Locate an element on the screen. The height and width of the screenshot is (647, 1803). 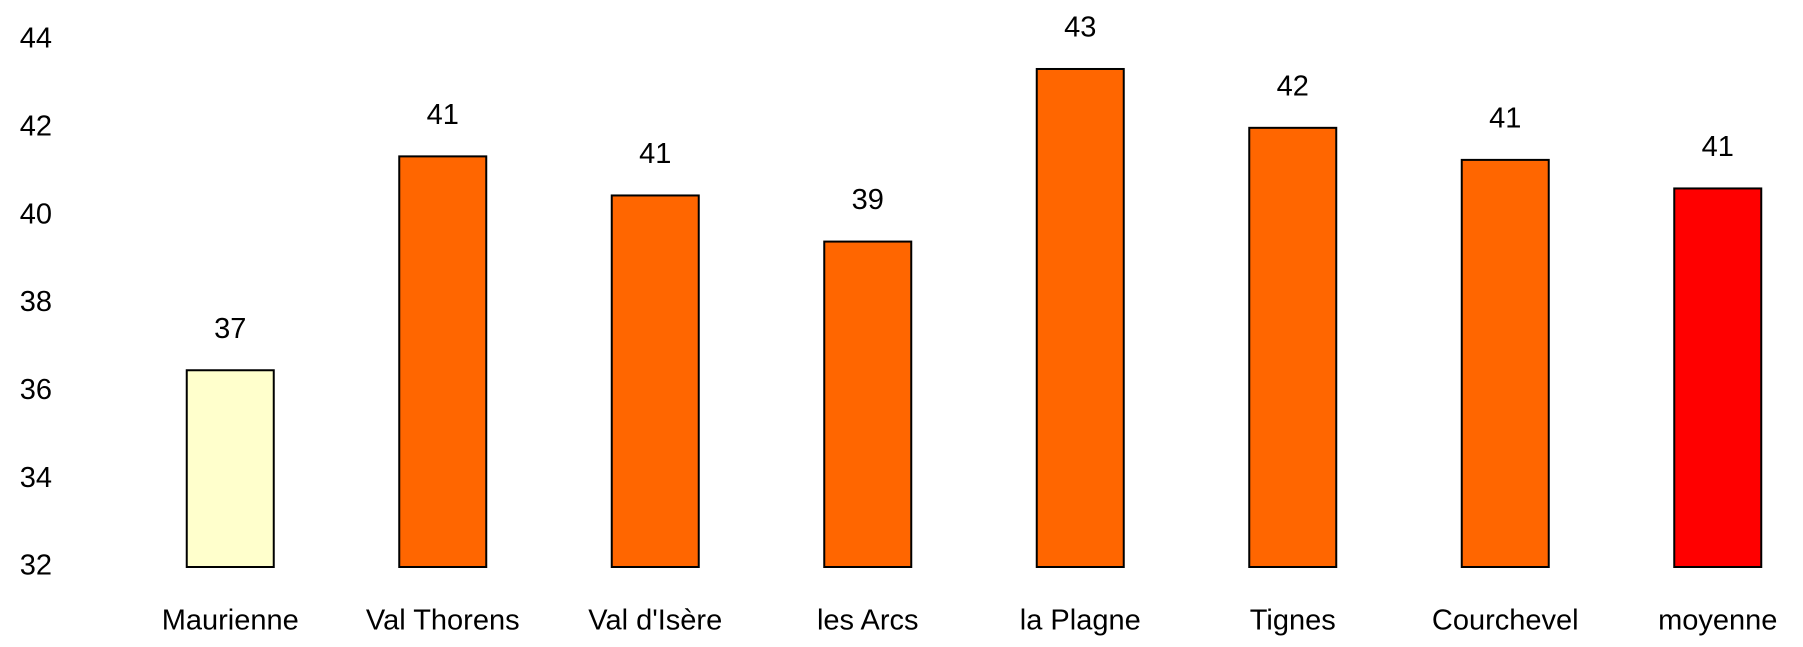
value-label: 37 is located at coordinates (230, 329).